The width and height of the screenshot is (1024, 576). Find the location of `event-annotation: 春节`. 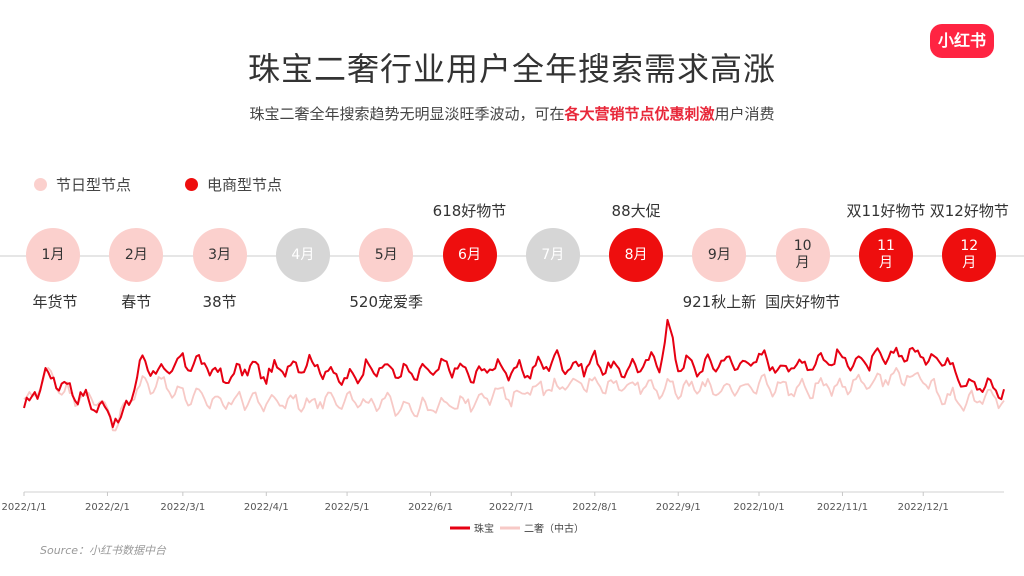

event-annotation: 春节 is located at coordinates (136, 302).